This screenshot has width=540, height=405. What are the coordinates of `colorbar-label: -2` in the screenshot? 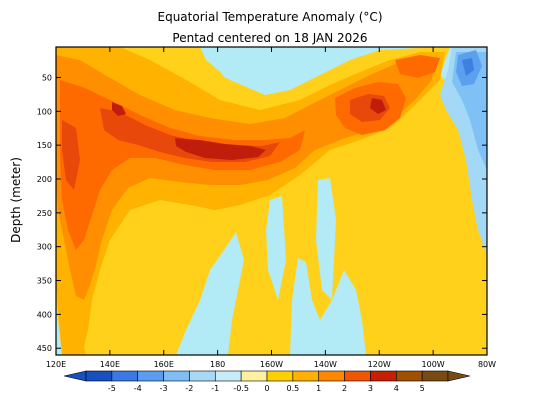 It's located at (189, 388).